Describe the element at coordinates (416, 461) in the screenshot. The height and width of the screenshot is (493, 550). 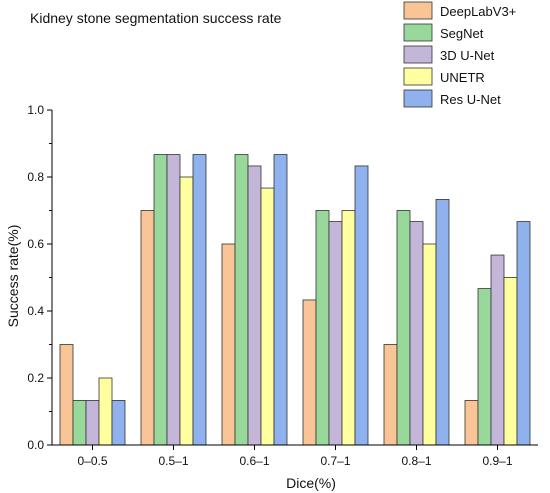
I see `x-tick-label-4: 0.8–1` at that location.